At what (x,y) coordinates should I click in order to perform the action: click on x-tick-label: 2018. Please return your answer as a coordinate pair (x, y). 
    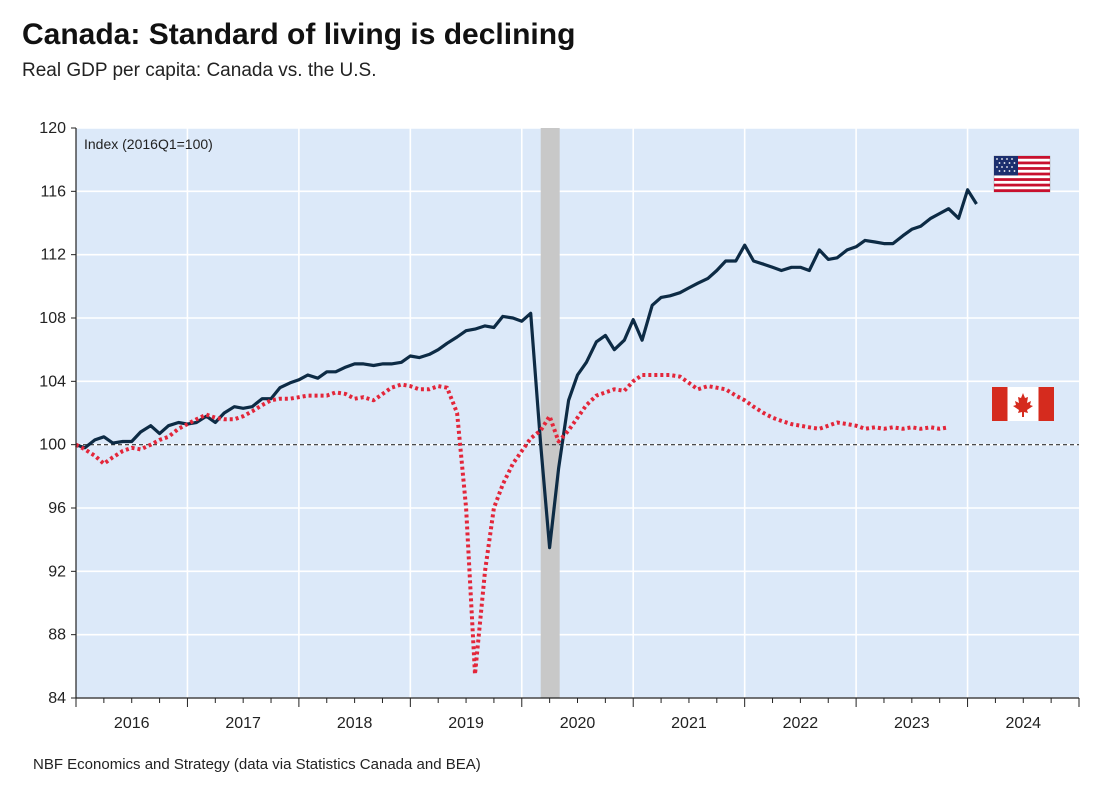
    Looking at the image, I should click on (355, 723).